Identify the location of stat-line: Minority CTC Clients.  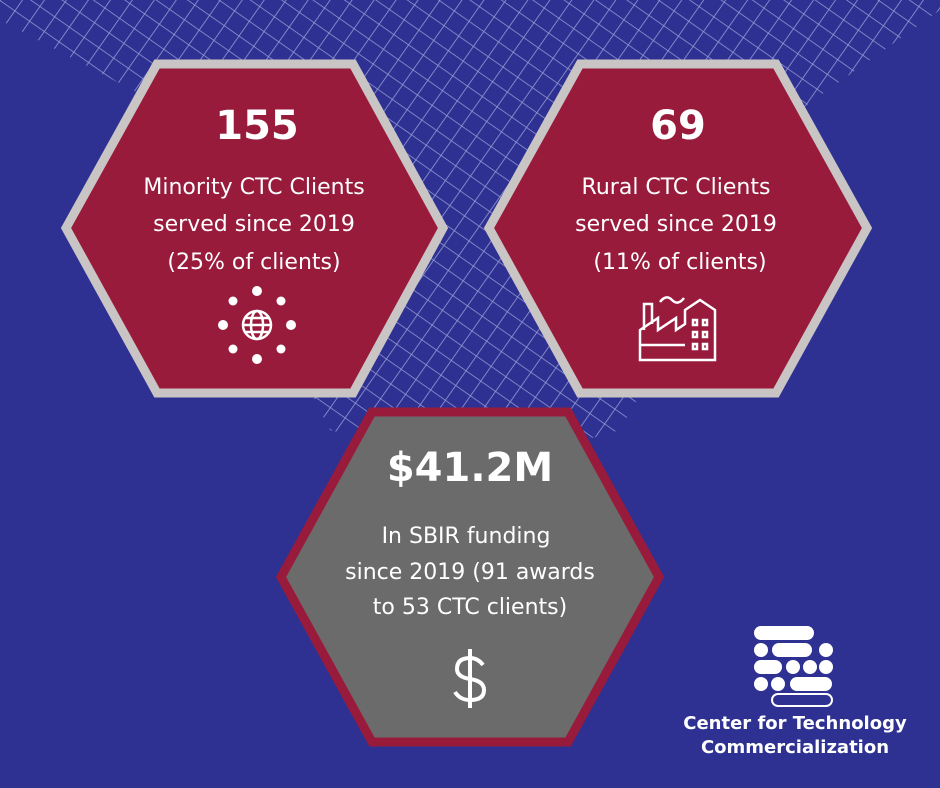
(253, 187).